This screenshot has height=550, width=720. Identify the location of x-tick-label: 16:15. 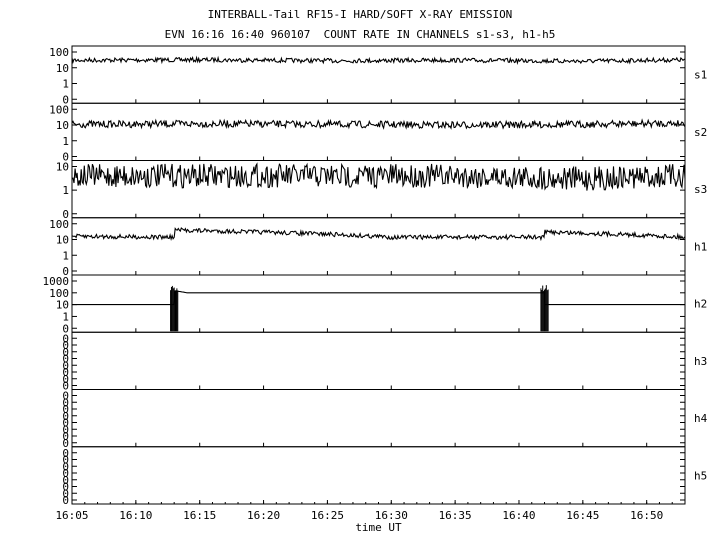
(199, 515).